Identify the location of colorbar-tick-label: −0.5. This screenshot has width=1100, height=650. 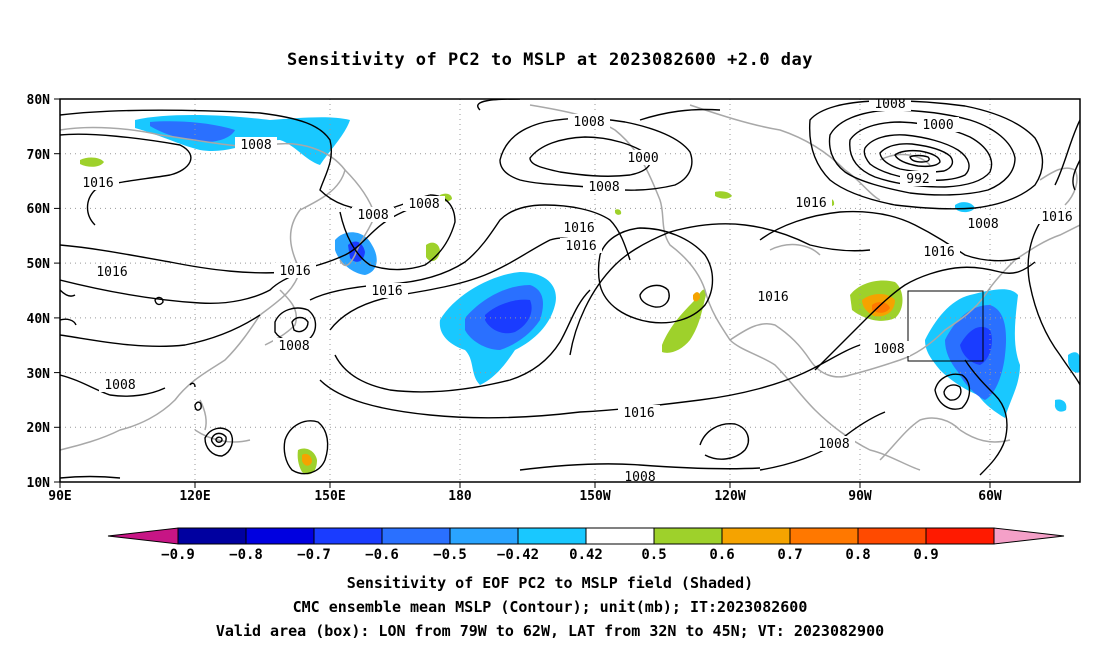
(450, 555).